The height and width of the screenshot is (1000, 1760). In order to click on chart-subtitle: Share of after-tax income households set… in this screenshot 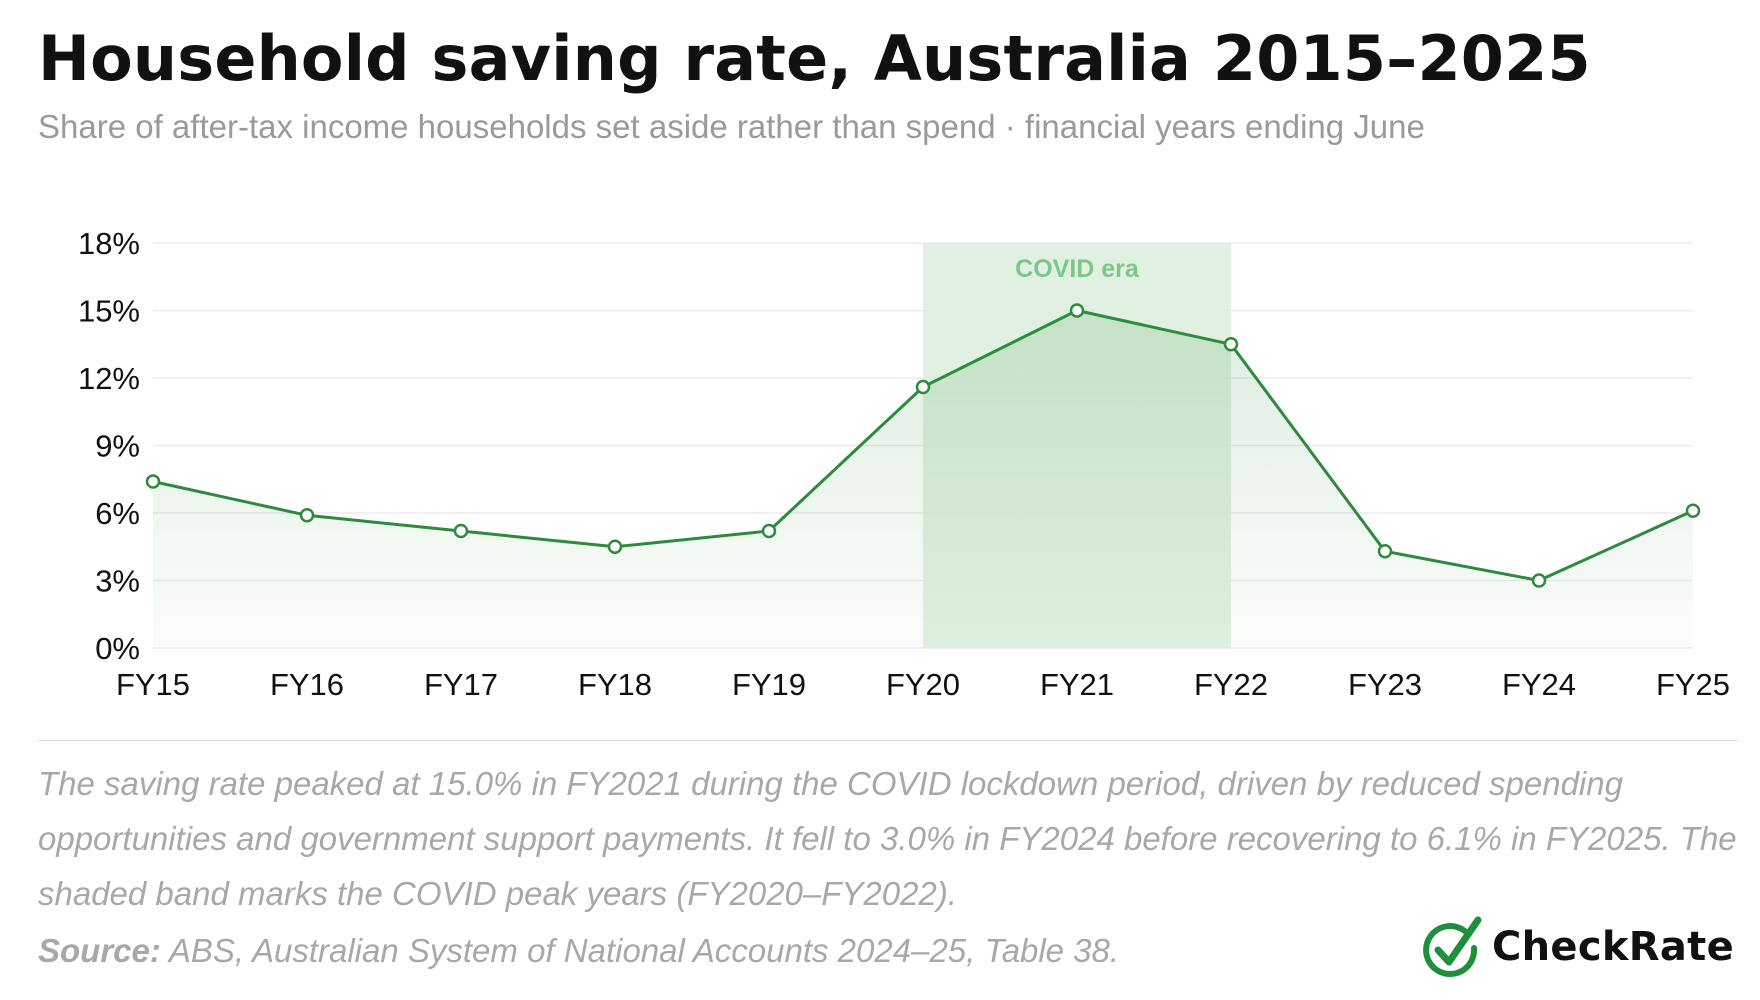, I will do `click(731, 126)`.